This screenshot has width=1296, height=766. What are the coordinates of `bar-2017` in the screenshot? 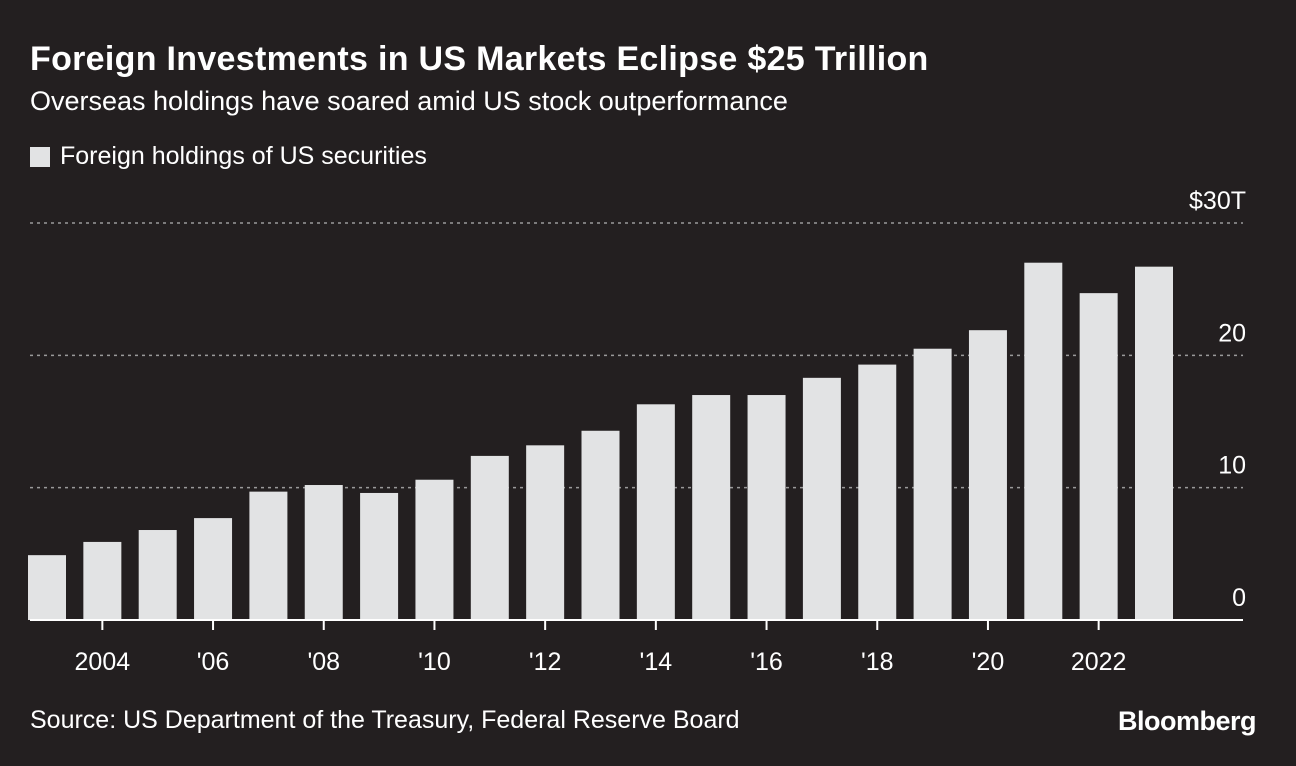 It's located at (821, 498).